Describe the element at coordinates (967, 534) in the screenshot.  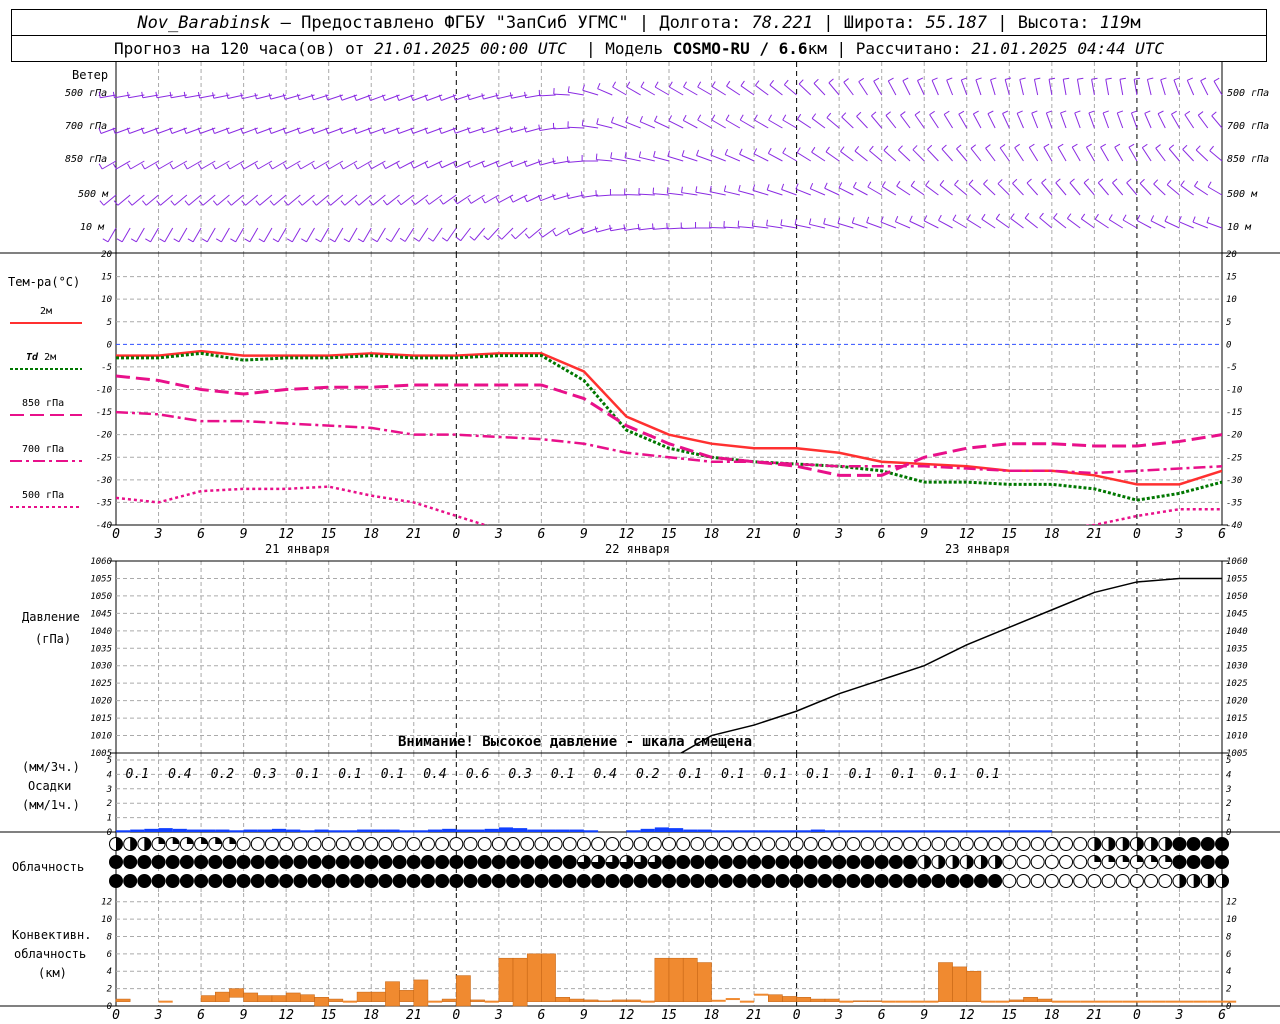
I see `hour-tick-label: 12` at that location.